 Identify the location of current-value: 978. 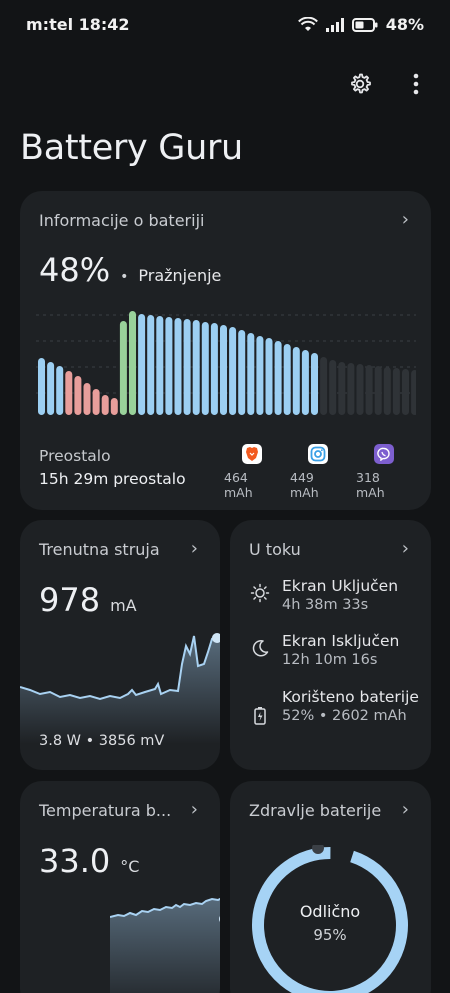
(70, 600).